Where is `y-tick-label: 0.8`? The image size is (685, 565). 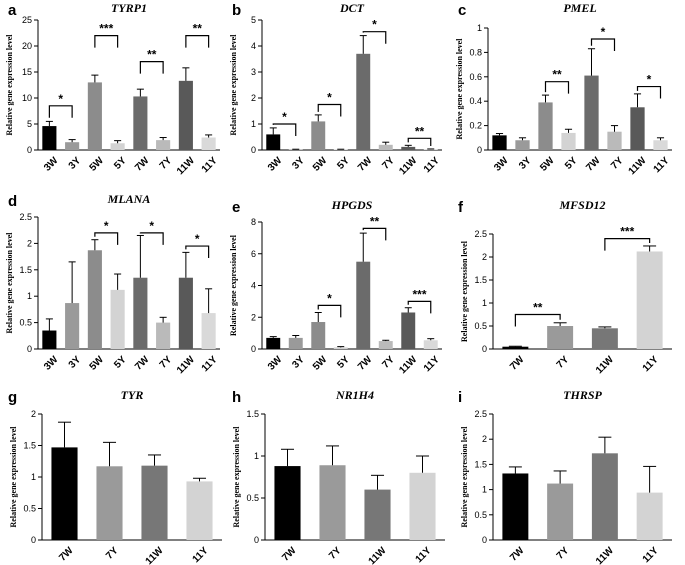
y-tick-label: 0.8 is located at coordinates (475, 52).